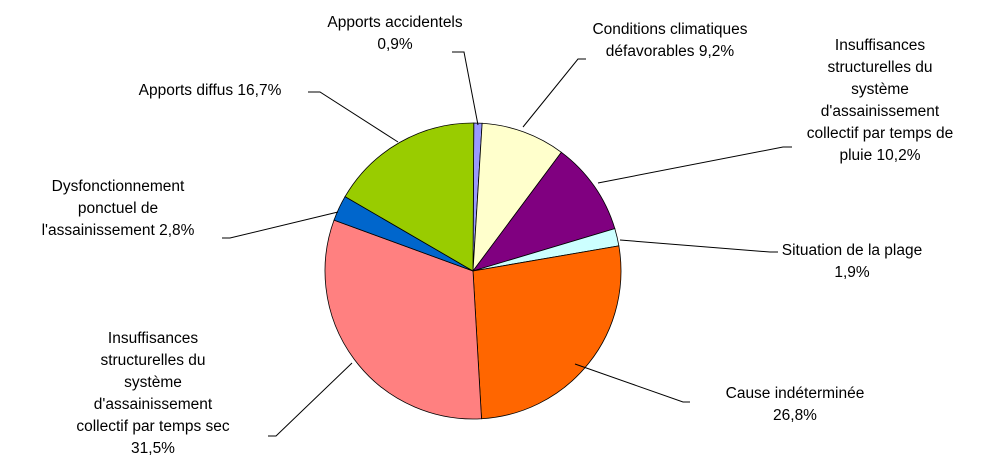 This screenshot has width=996, height=468. I want to click on slice-label-8: Apports diffus 16,7%, so click(210, 90).